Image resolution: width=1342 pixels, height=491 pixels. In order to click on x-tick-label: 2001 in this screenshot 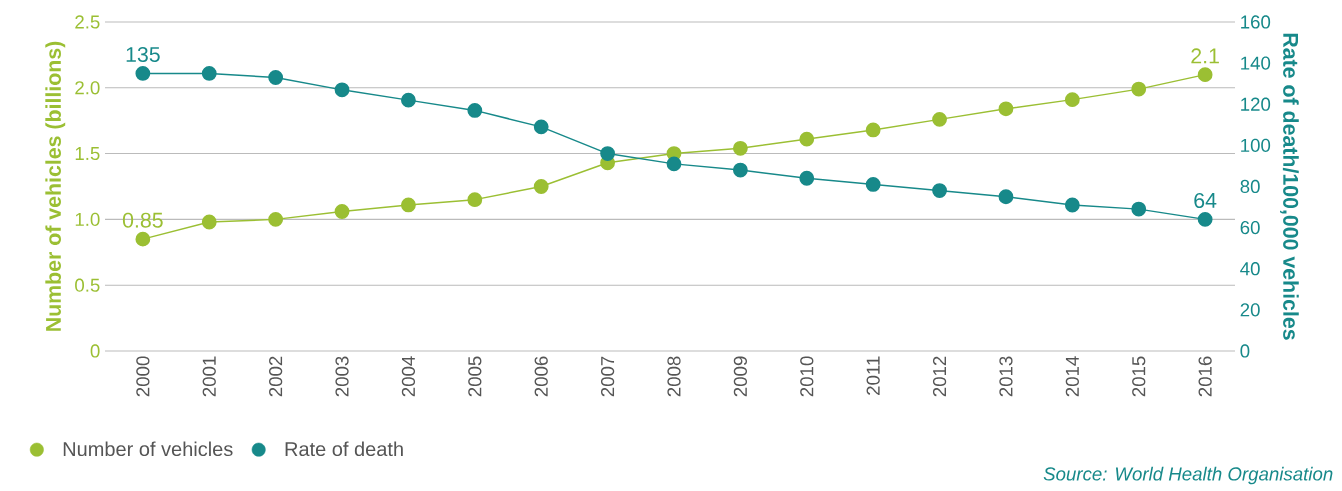, I will do `click(209, 376)`.